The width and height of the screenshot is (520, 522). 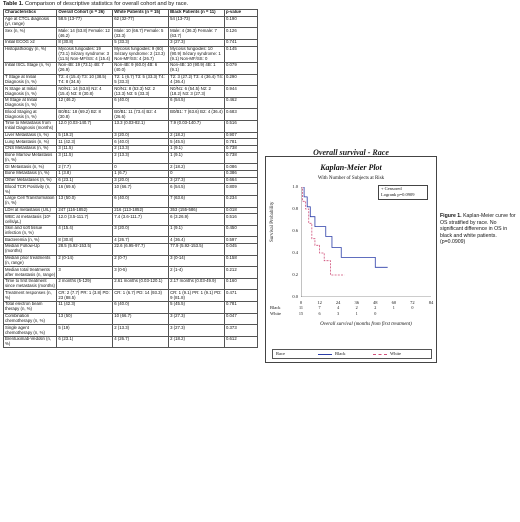 I want to click on table-cell: B0/B1: 7 (63.6) B2: 4 (36.4), so click(x=196, y=115).